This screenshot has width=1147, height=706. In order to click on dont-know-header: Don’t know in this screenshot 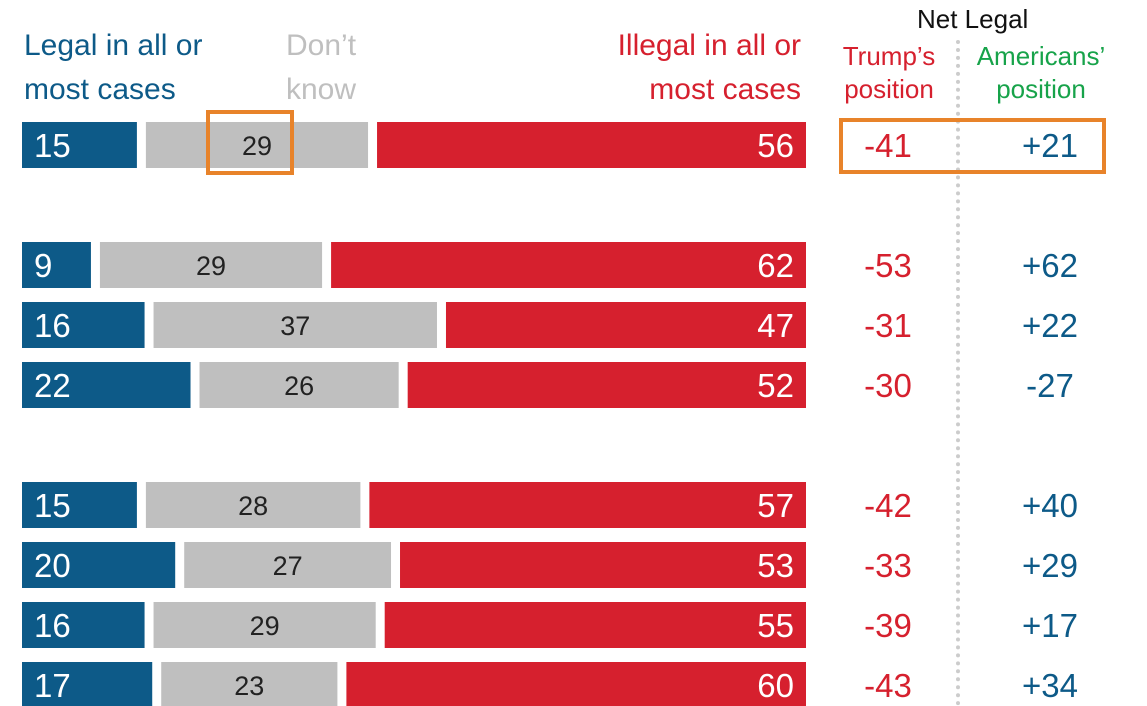, I will do `click(321, 67)`.